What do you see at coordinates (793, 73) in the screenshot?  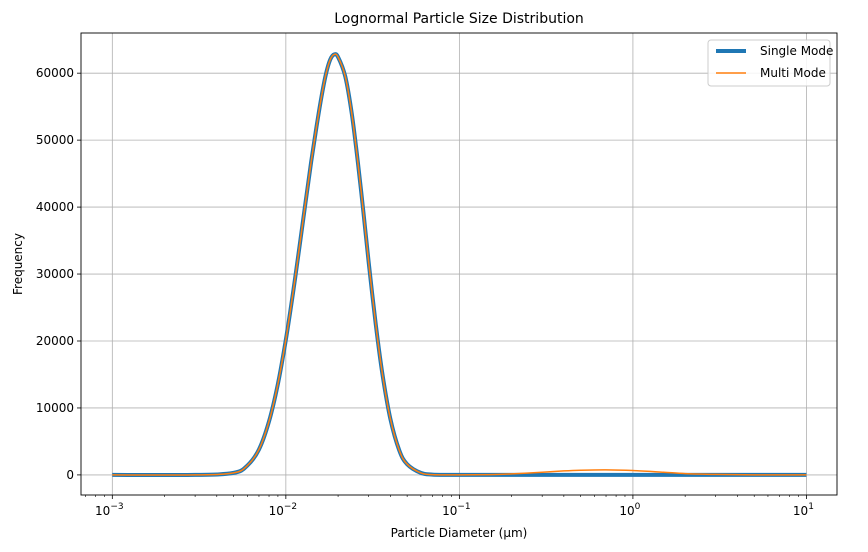 I see `legend-label-multi-mode: Multi Mode` at bounding box center [793, 73].